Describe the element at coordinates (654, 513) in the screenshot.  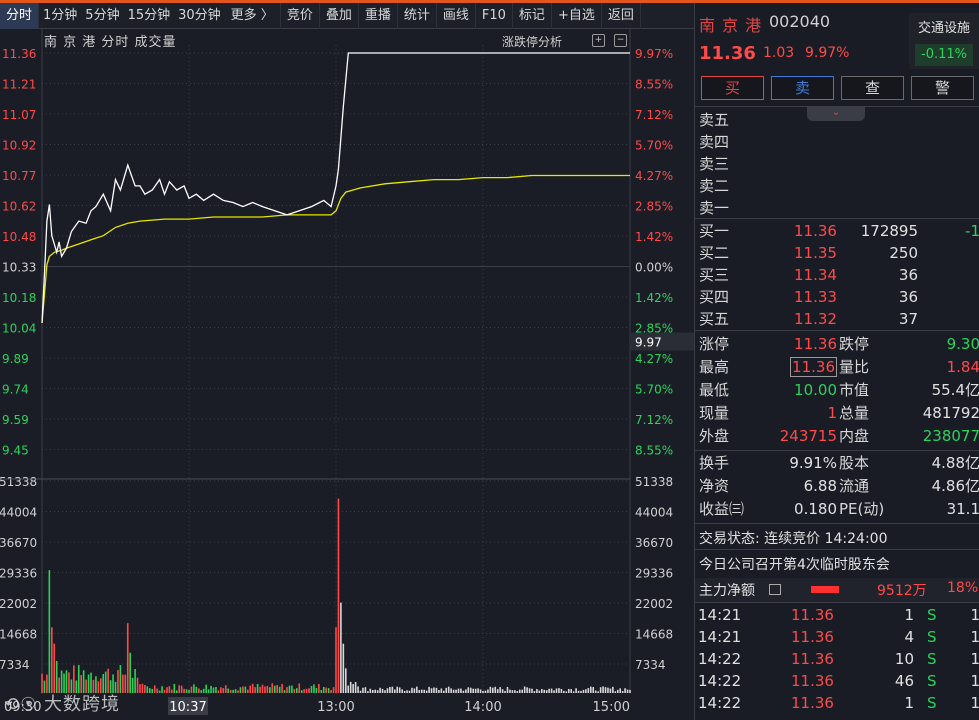
I see `volume-tick-label: 44004` at that location.